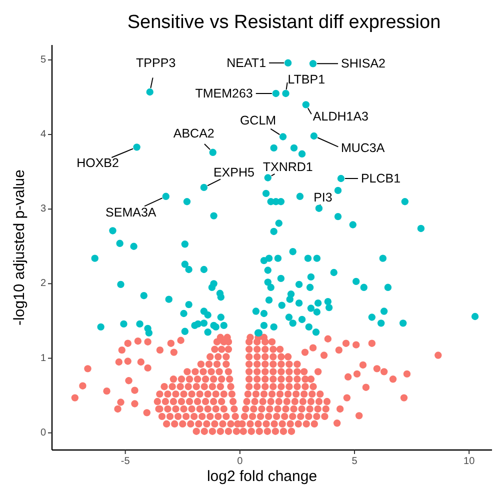  Describe the element at coordinates (43, 60) in the screenshot. I see `y-tick-label: 5` at that location.